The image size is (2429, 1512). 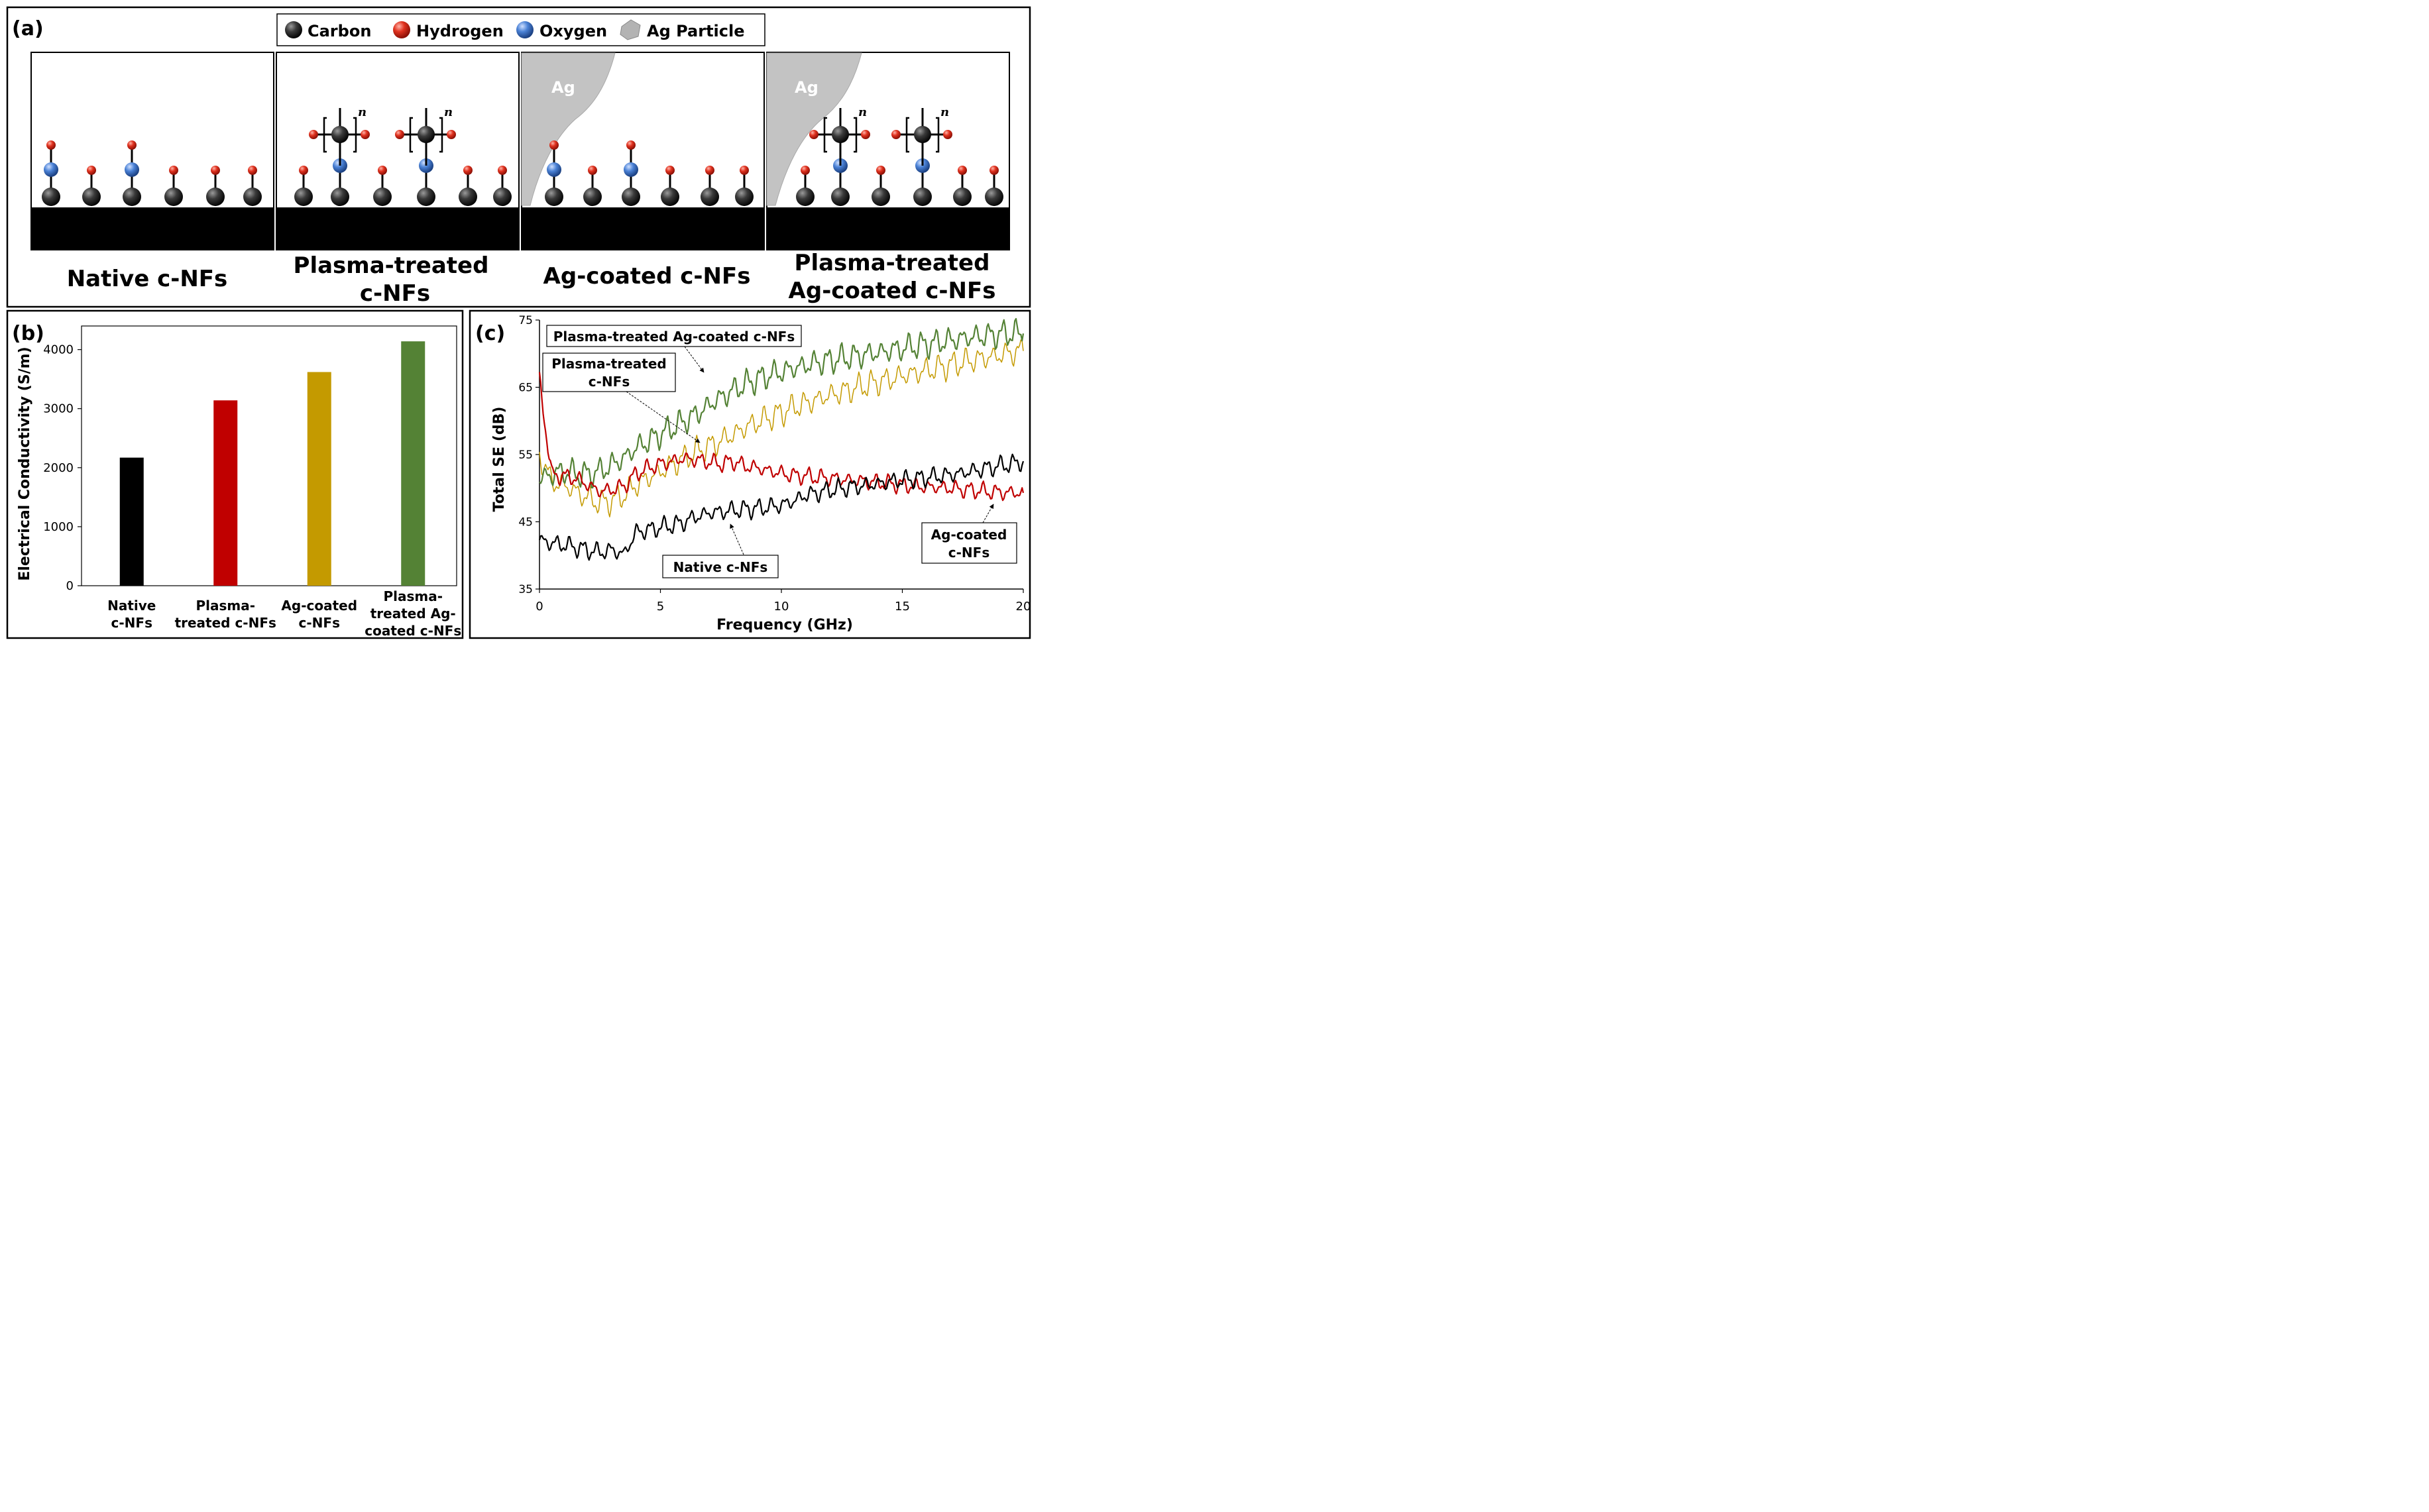 What do you see at coordinates (784, 625) in the screenshot?
I see `x-axis-title: Frequency (GHz)` at bounding box center [784, 625].